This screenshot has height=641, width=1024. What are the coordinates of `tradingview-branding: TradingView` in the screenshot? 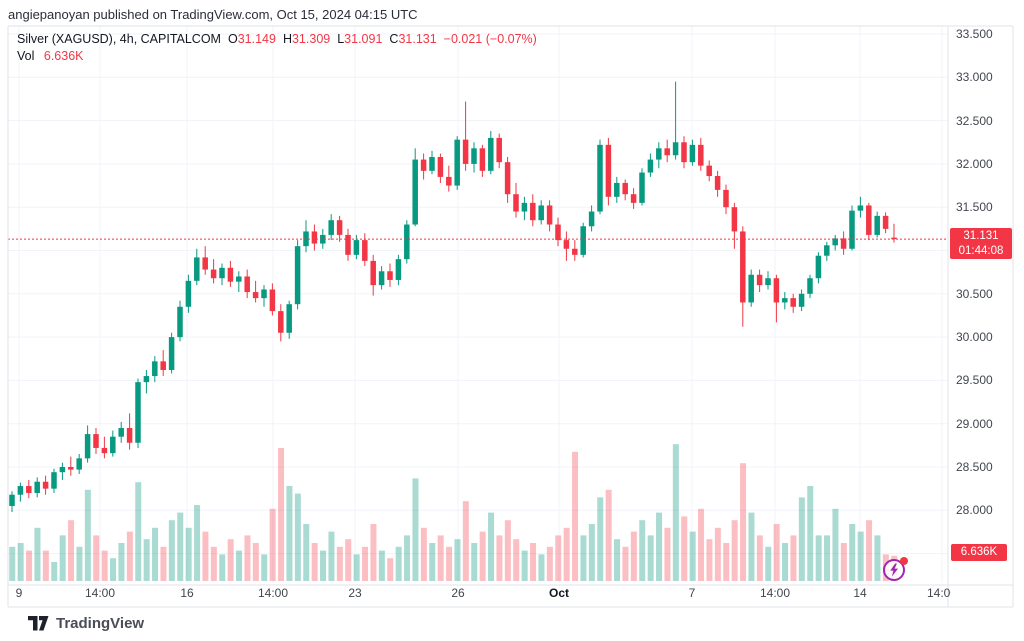 It's located at (86, 623).